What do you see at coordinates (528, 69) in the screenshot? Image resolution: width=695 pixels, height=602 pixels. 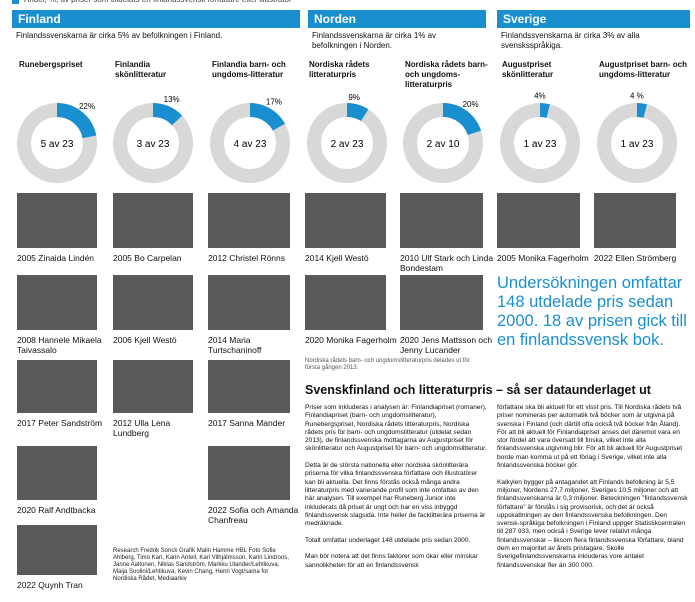 I see `donut-title: Augustpriset skönlitteratur` at bounding box center [528, 69].